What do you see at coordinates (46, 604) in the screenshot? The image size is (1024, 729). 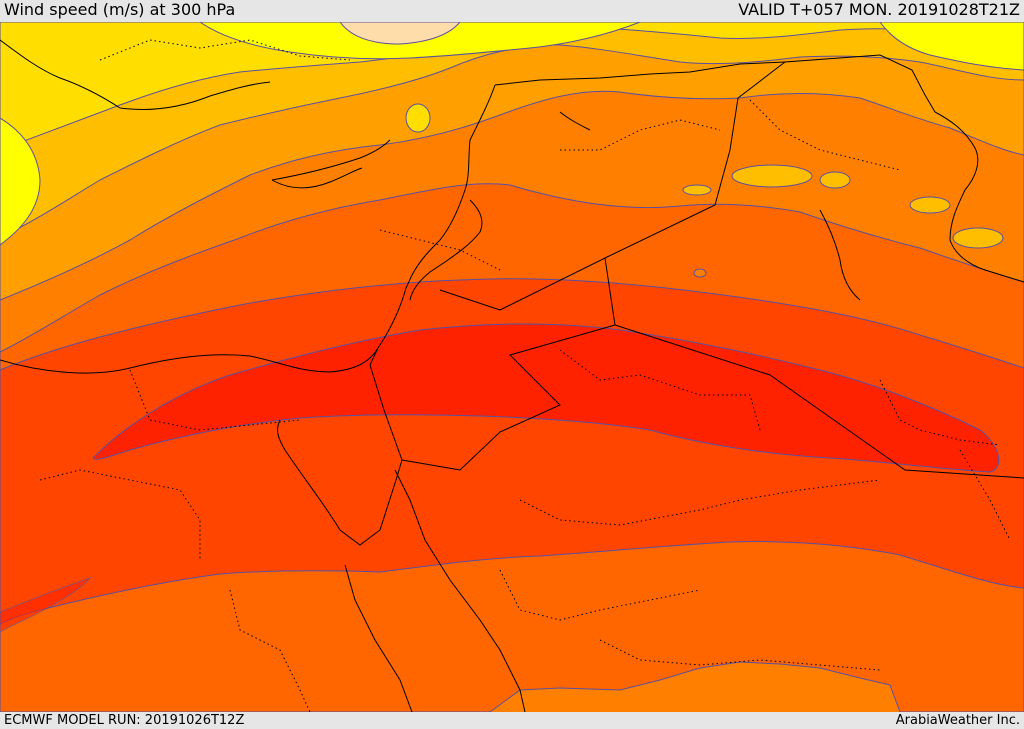 I see `band-lens-lower-left` at bounding box center [46, 604].